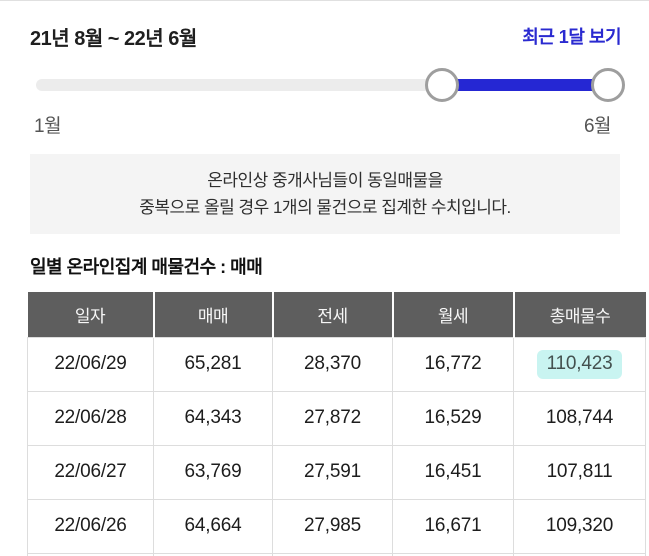 This screenshot has height=556, width=649. What do you see at coordinates (525, 85) in the screenshot?
I see `slider-selected-range` at bounding box center [525, 85].